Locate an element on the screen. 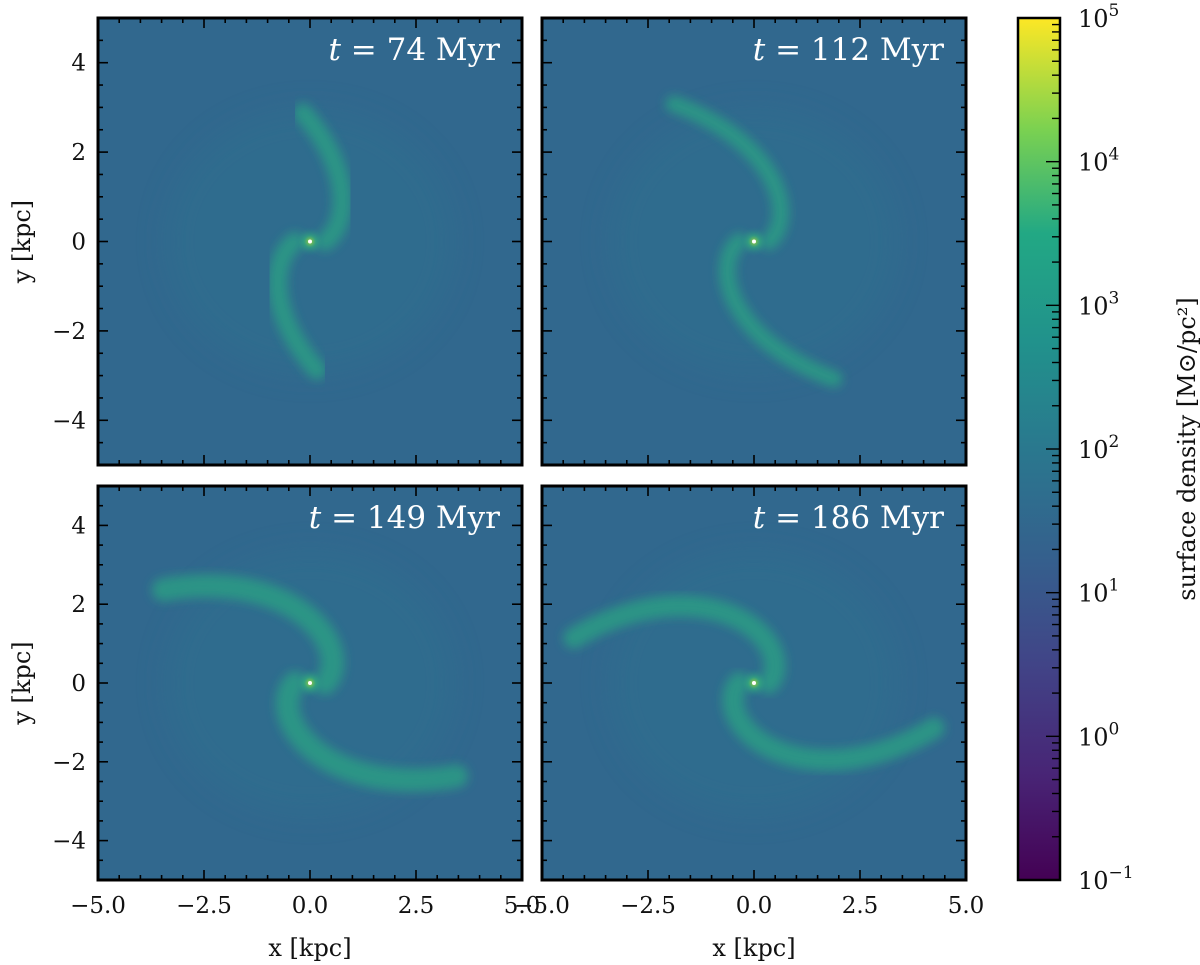 This screenshot has height=965, width=1200. colorbar-tick-label: 10¹ is located at coordinates (1098, 592).